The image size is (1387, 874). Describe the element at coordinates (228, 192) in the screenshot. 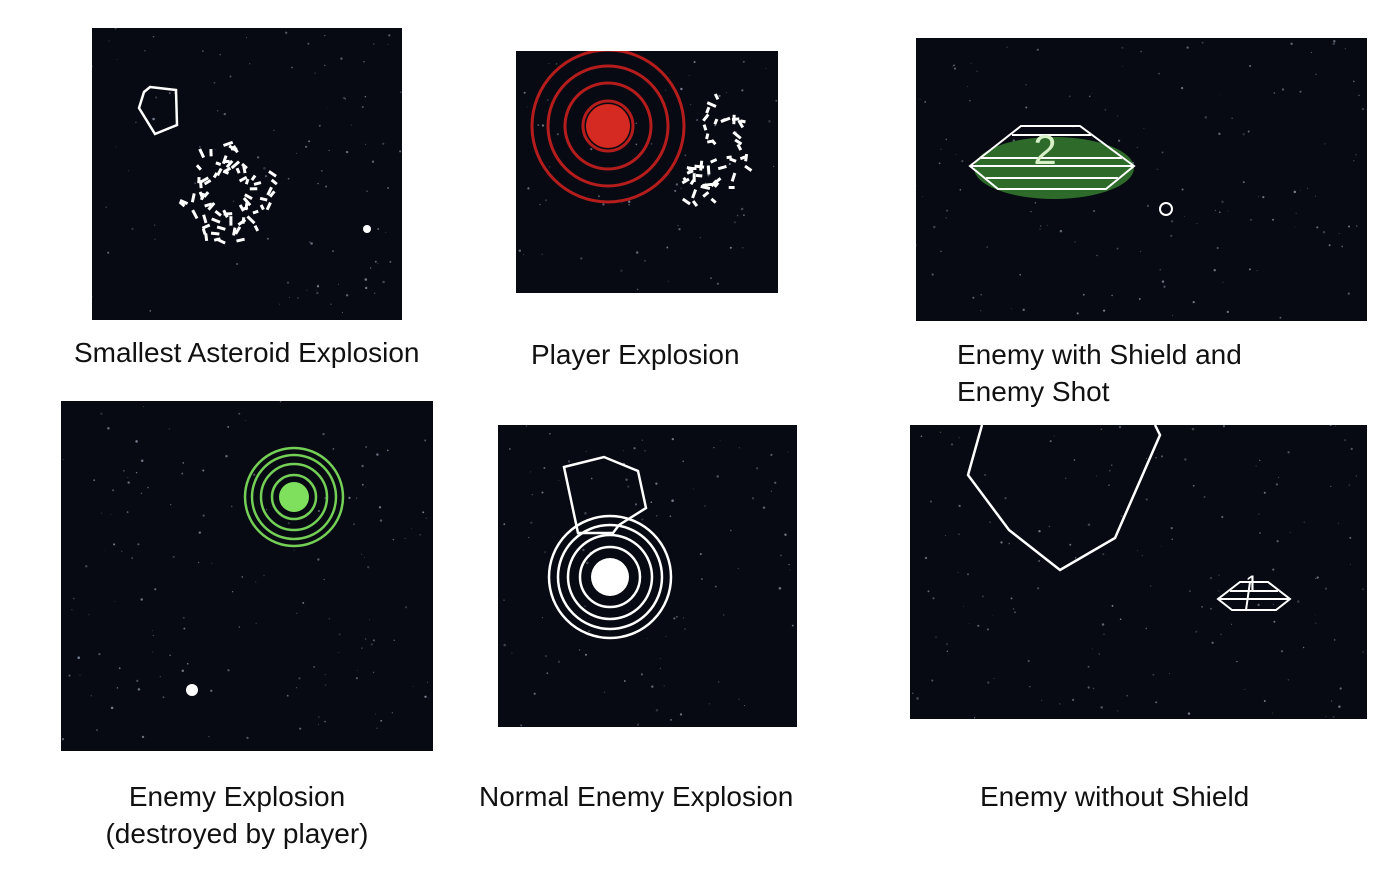

I see `explosion-debris` at that location.